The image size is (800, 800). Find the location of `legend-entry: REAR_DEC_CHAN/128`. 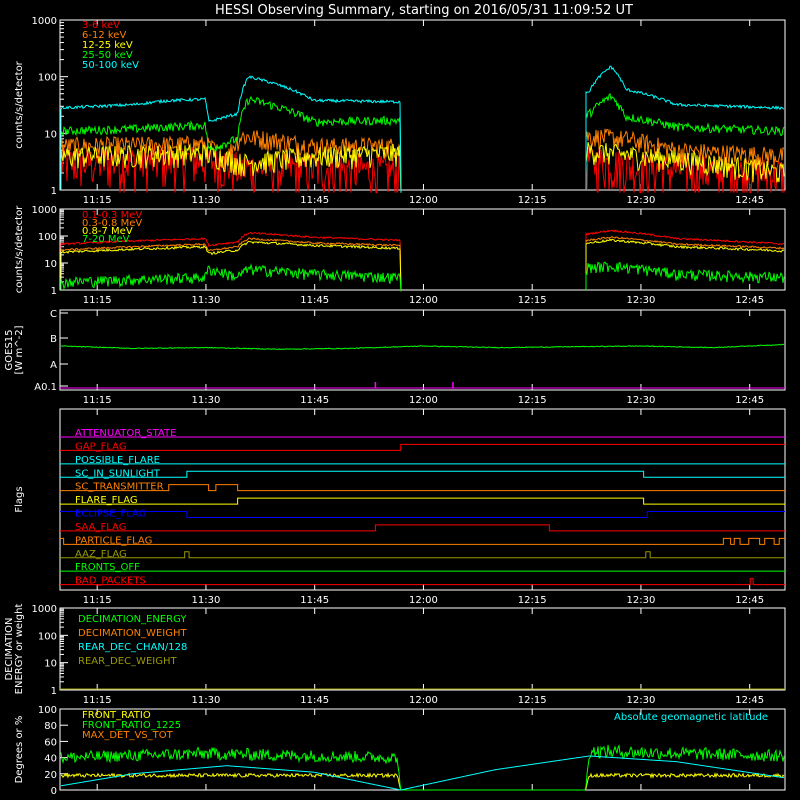

legend-entry: REAR_DEC_CHAN/128 is located at coordinates (132, 647).